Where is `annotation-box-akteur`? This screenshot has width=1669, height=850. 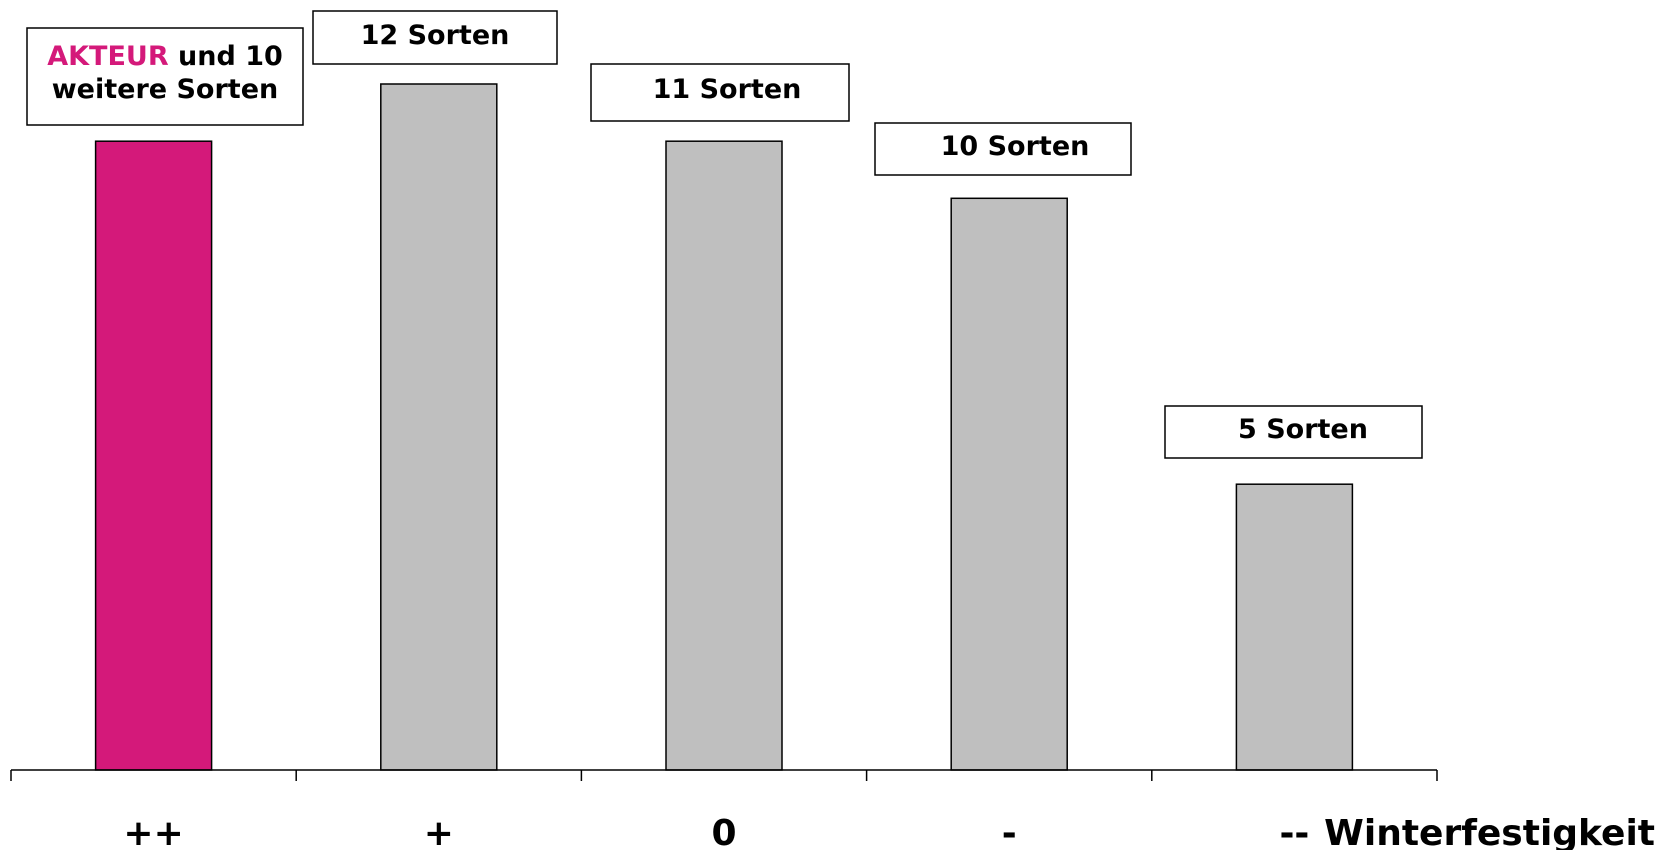
annotation-box-akteur is located at coordinates (165, 76).